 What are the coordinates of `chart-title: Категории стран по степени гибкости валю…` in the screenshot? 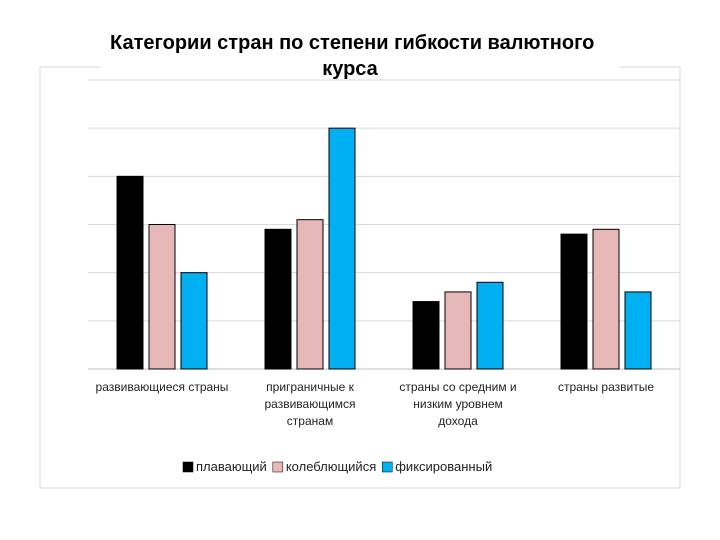 It's located at (355, 56).